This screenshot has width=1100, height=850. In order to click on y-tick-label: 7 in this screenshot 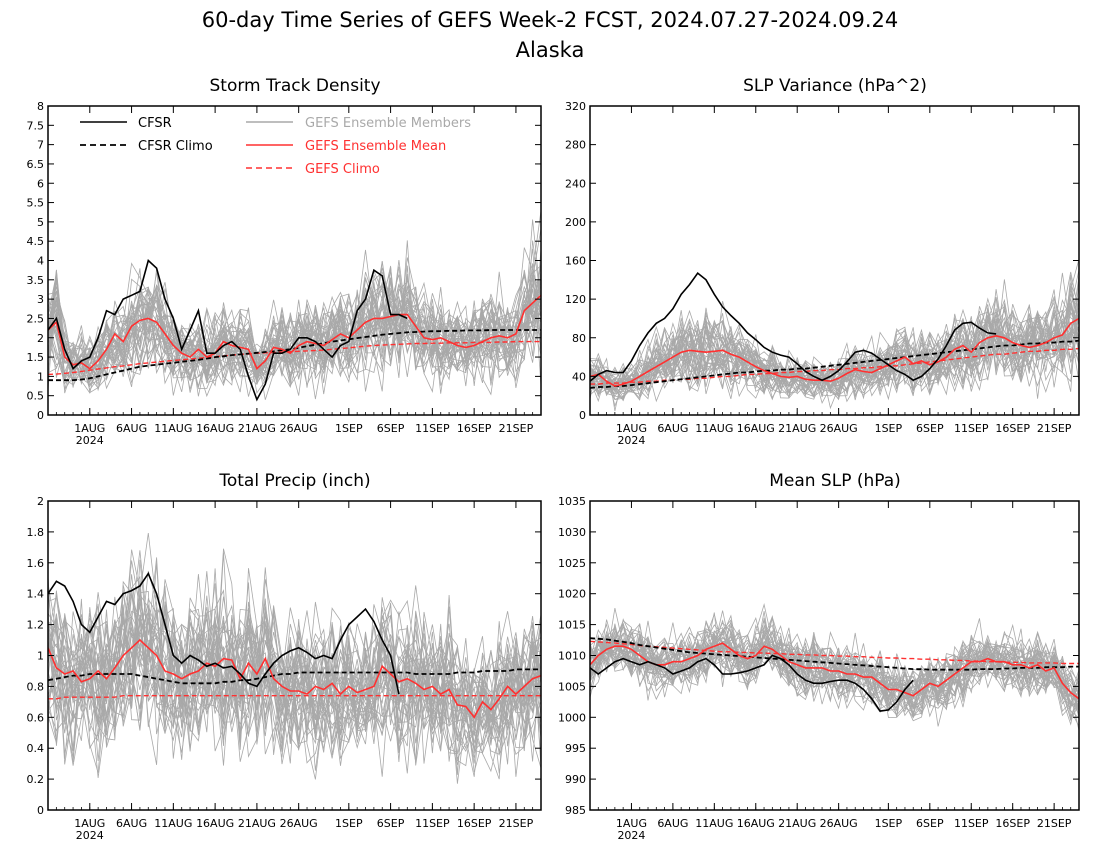, I will do `click(40, 145)`.